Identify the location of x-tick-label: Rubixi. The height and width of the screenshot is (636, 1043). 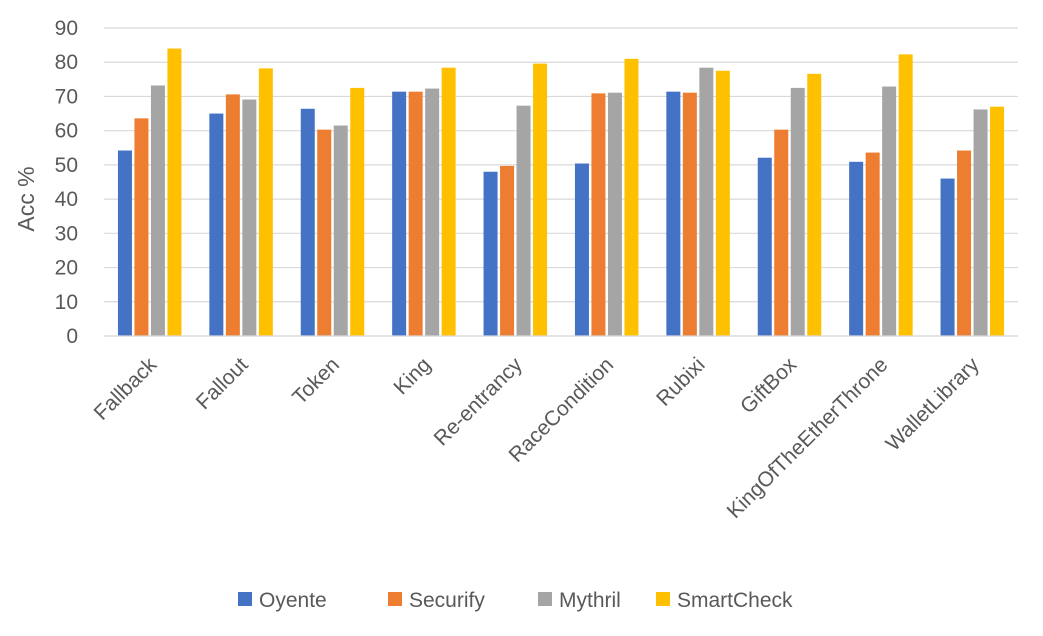
(681, 382).